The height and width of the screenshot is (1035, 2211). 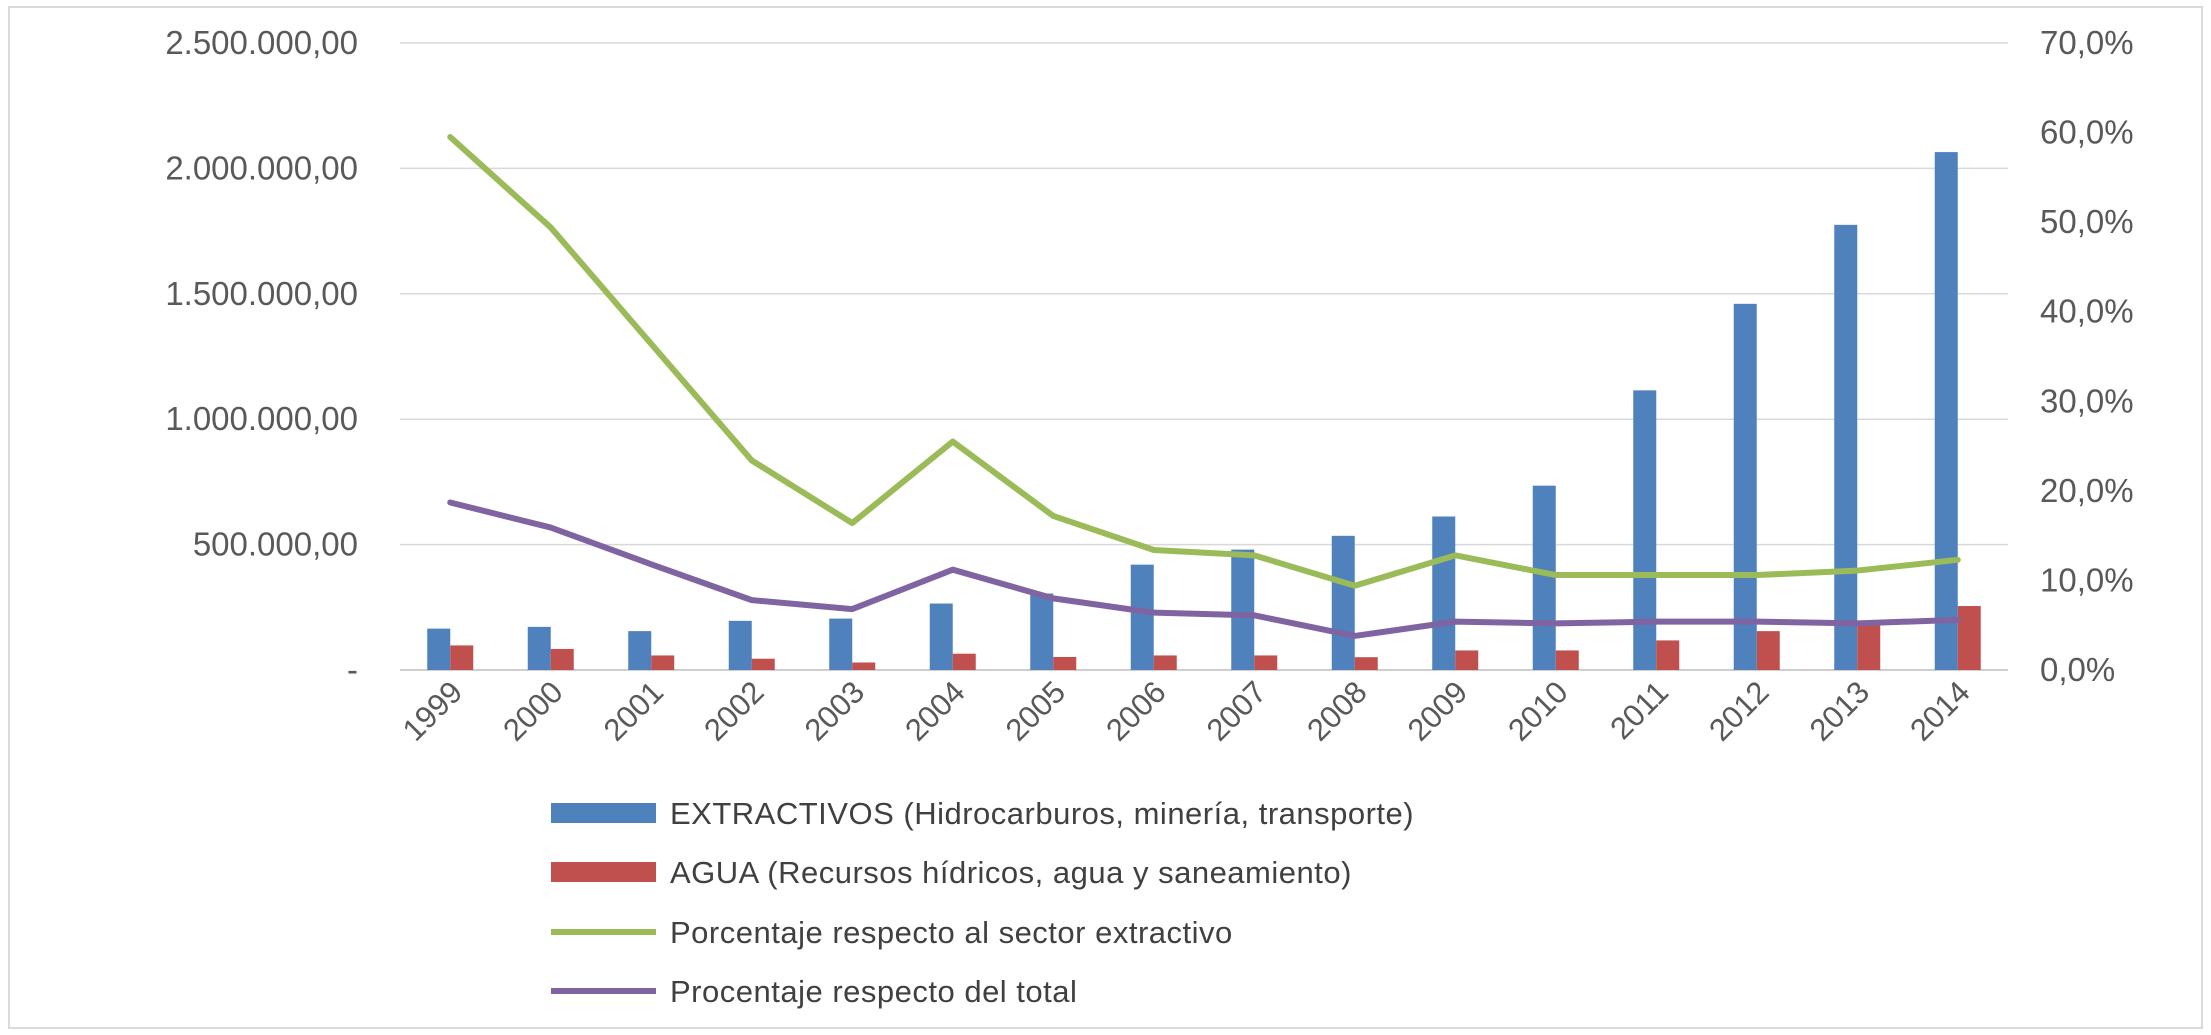 I want to click on x-tick-label: 2004, so click(x=935, y=711).